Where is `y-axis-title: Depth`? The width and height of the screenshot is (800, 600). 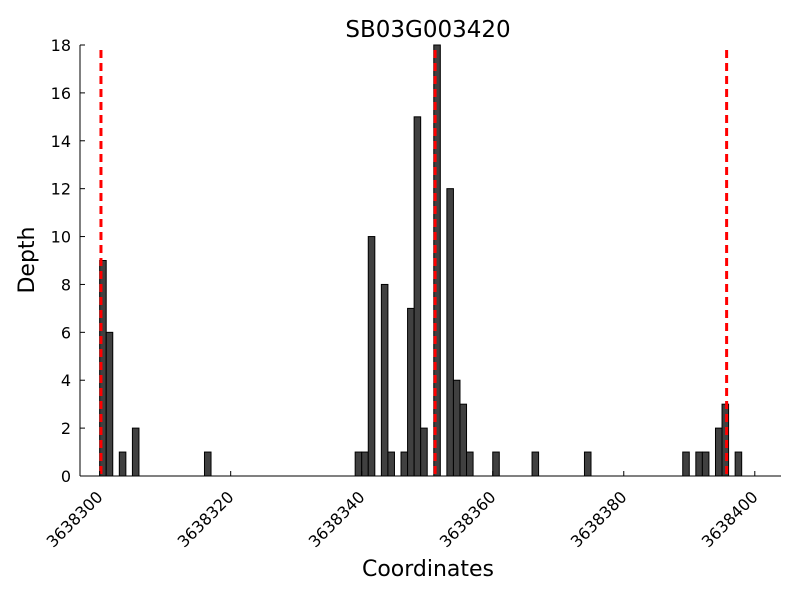 y-axis-title: Depth is located at coordinates (27, 259).